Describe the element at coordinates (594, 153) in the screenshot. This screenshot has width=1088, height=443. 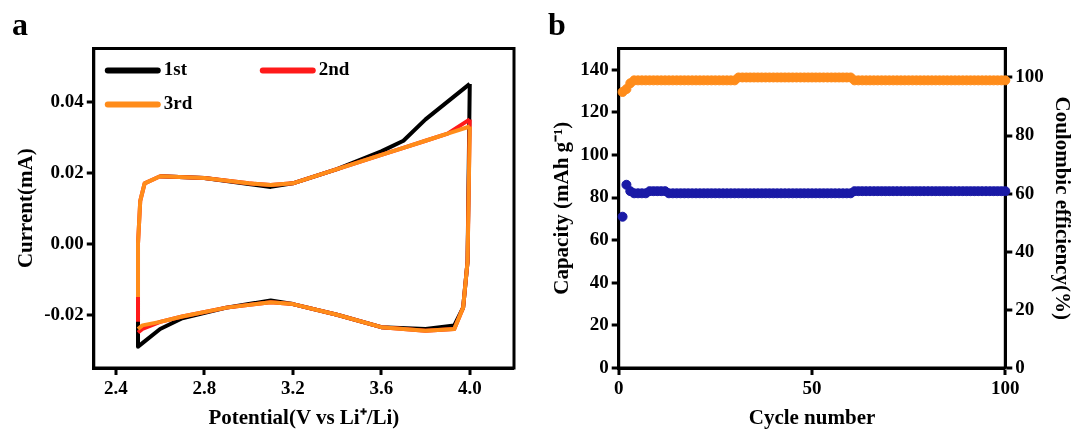
I see `y-tick-label: 100` at that location.